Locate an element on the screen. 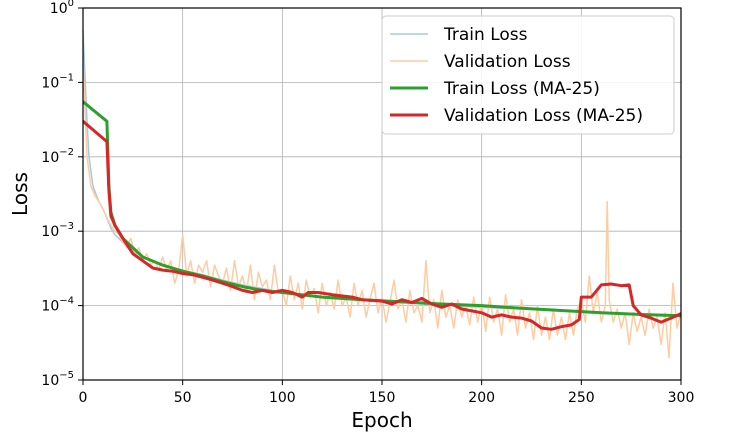  legend-box is located at coordinates (528, 75).